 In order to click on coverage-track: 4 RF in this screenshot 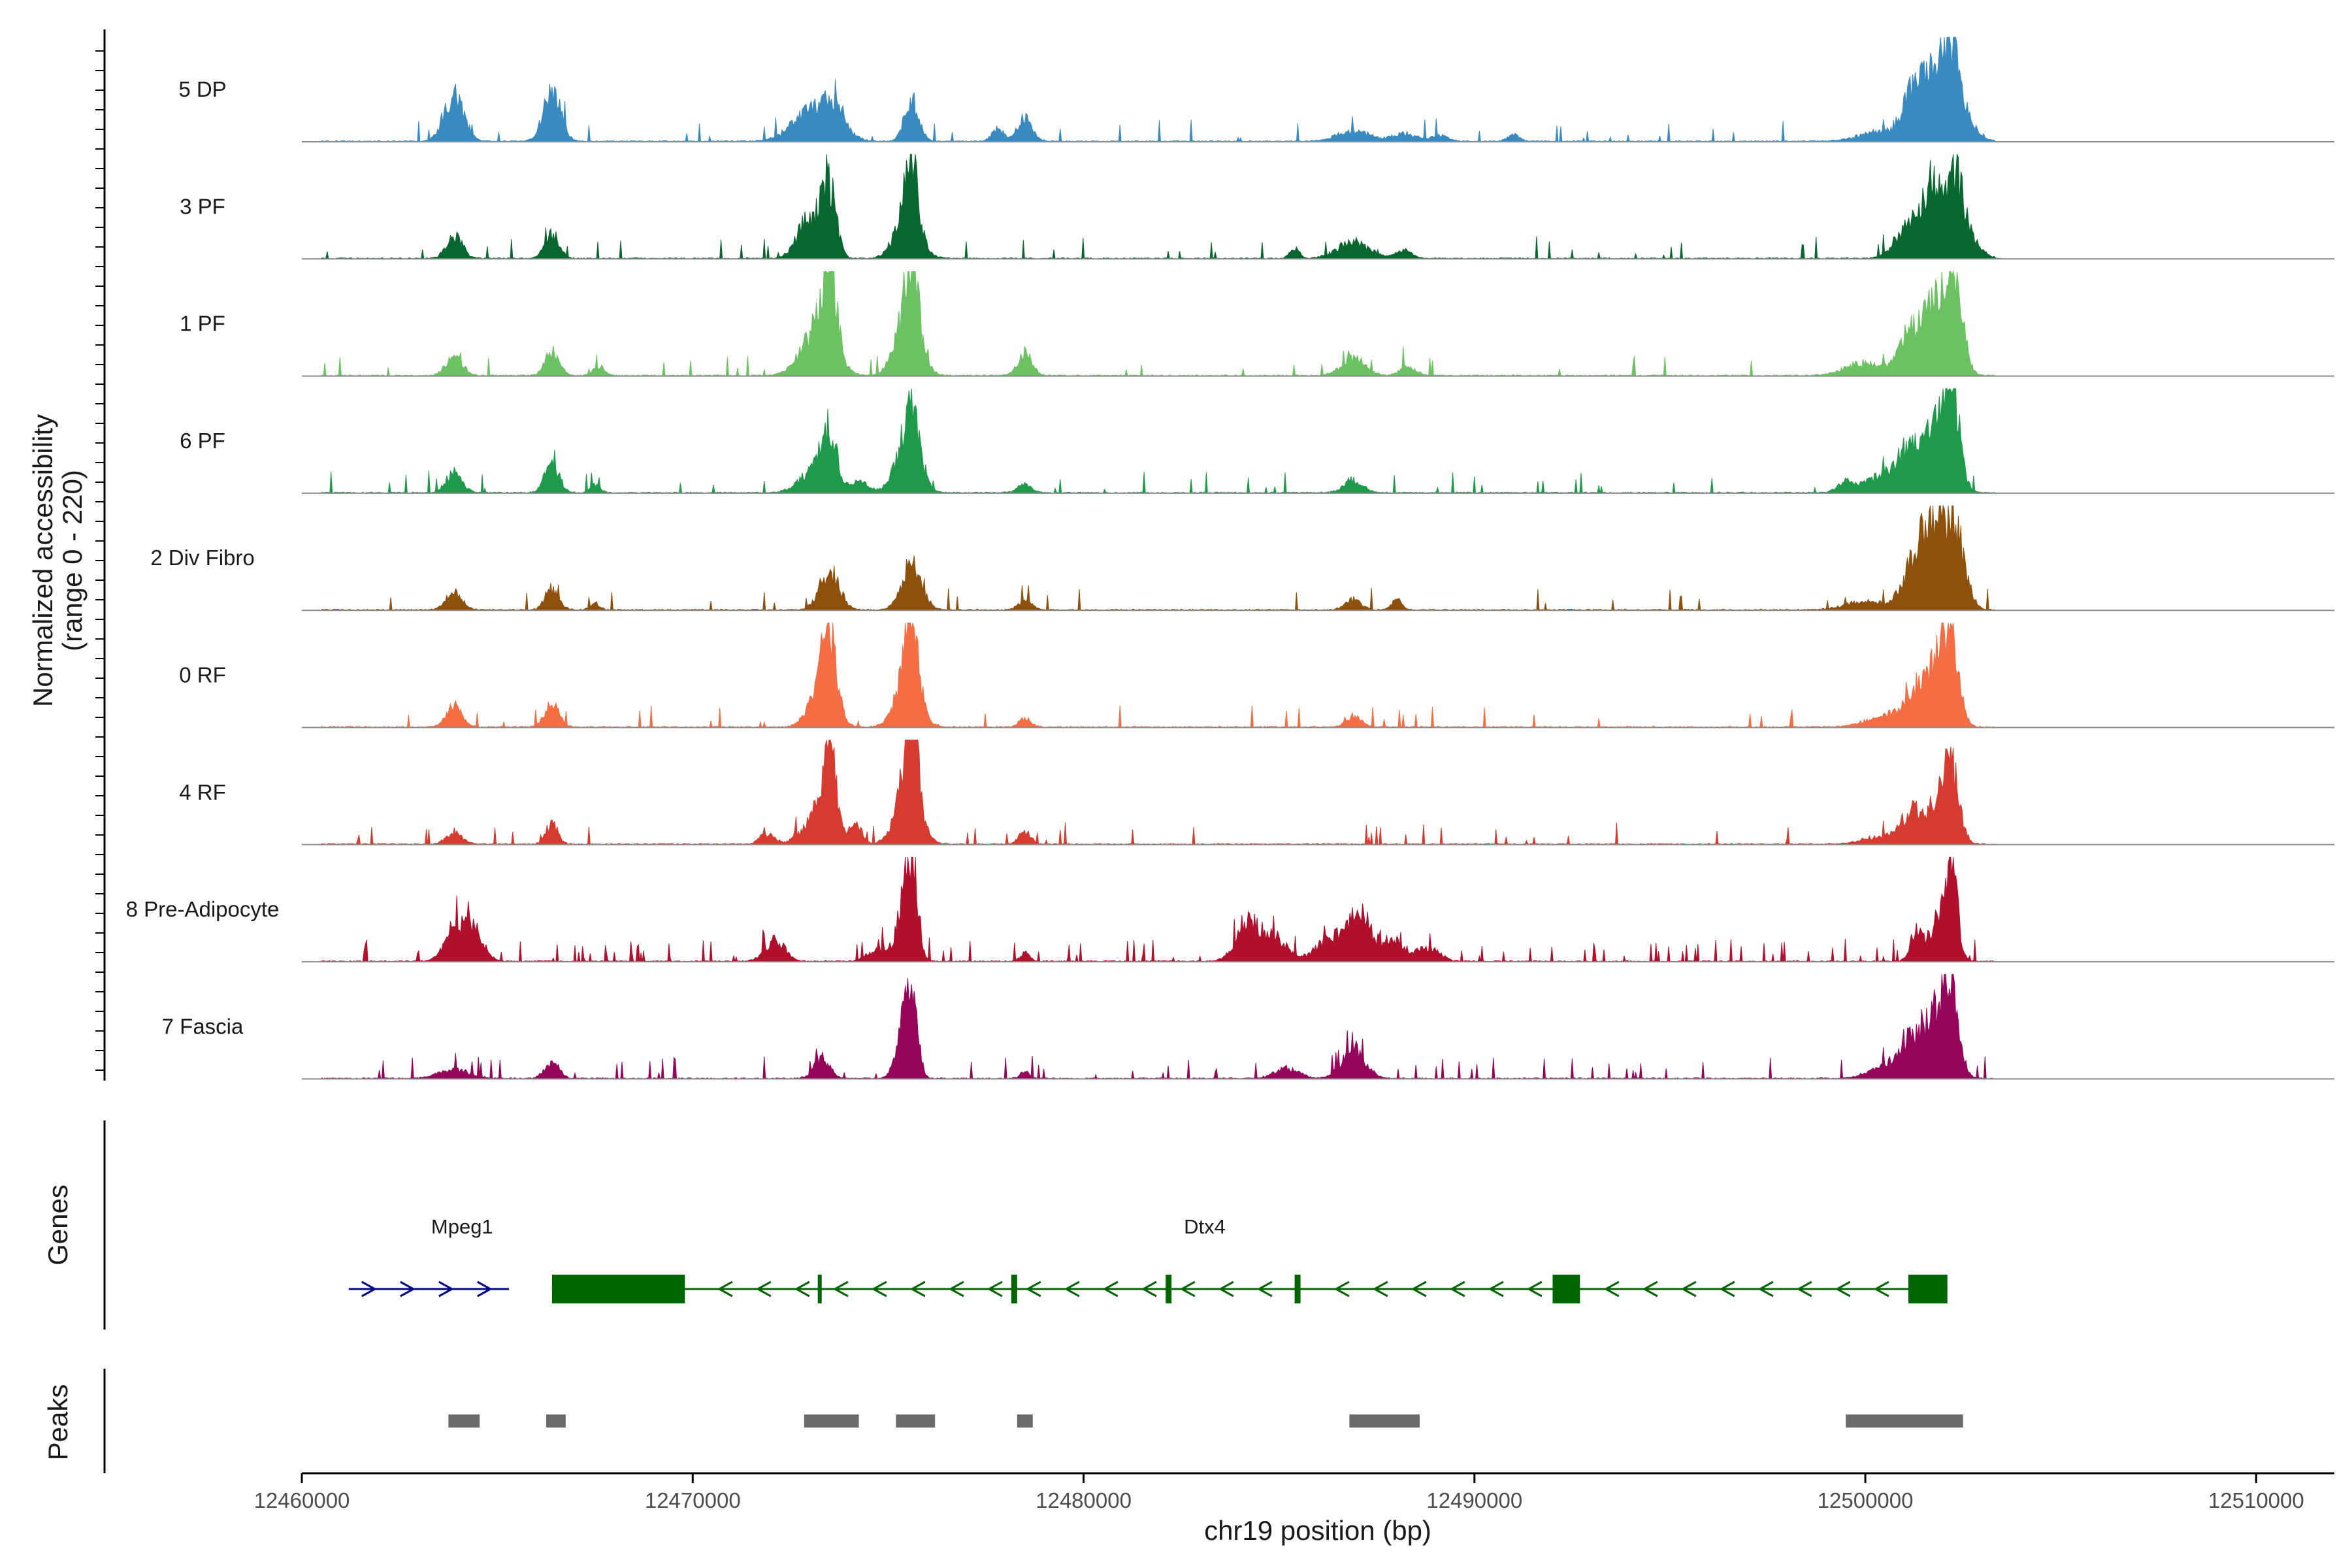, I will do `click(1256, 792)`.